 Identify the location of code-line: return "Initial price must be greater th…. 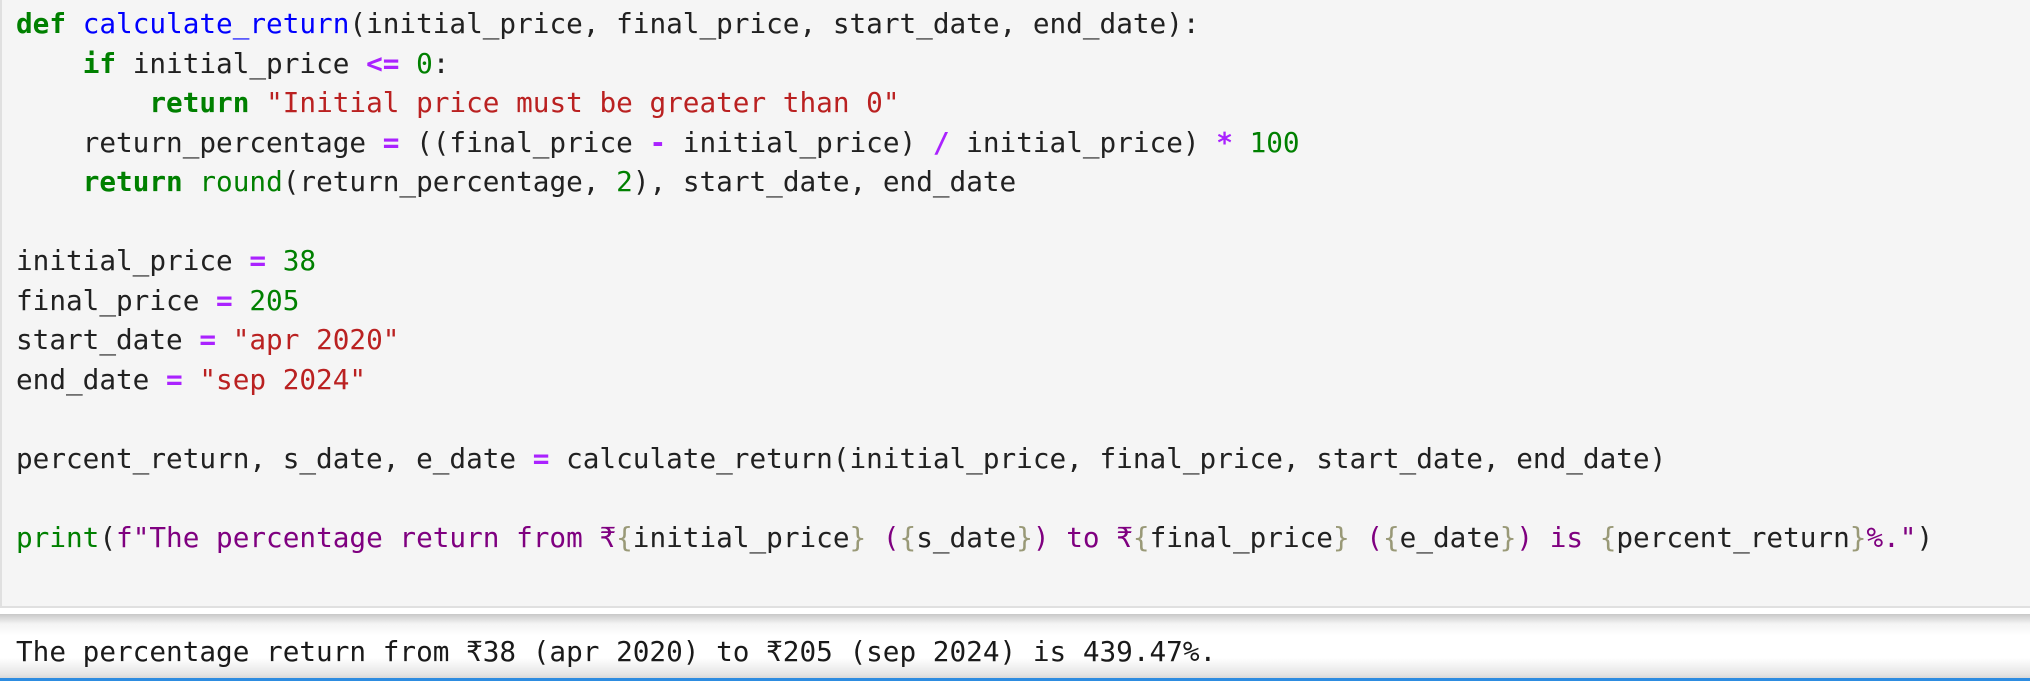
(974, 103).